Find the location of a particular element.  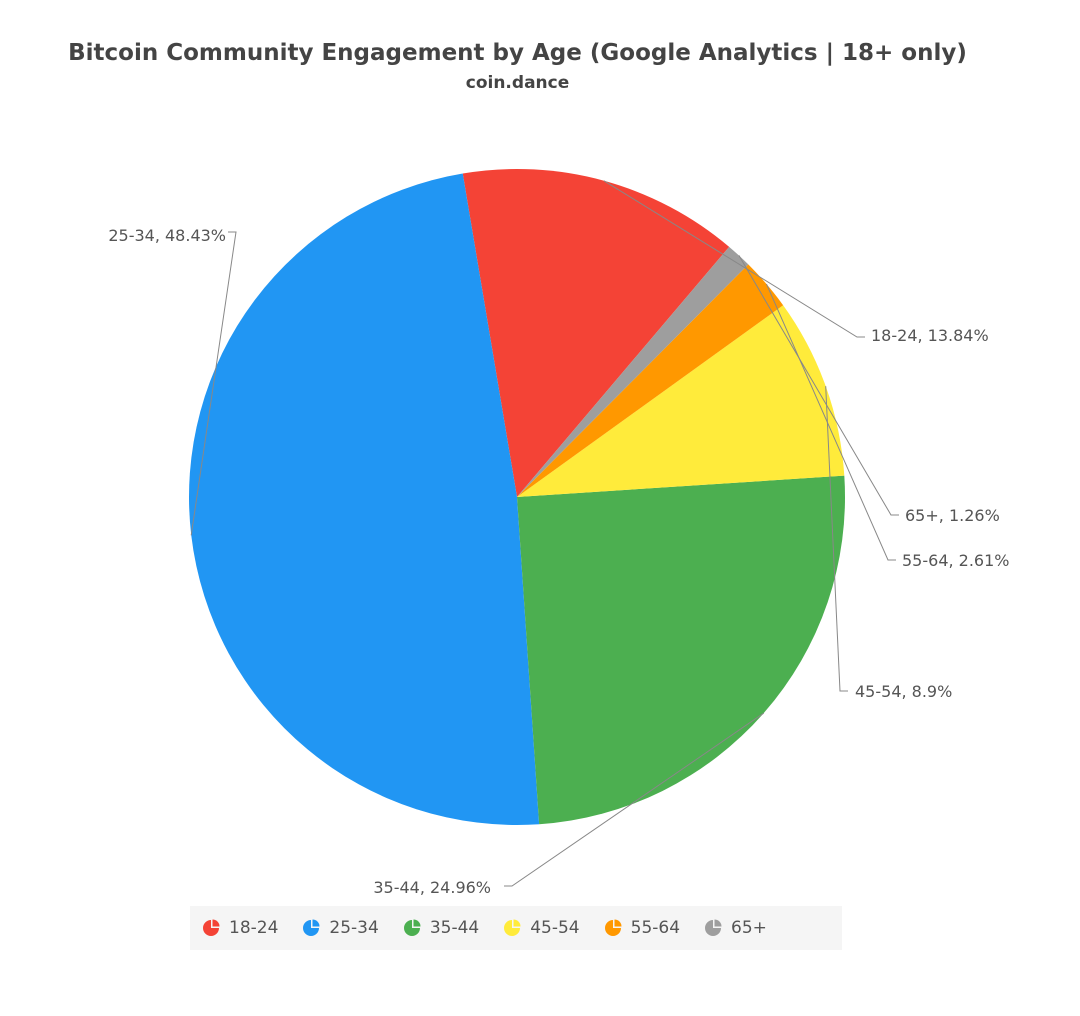

data-label-25-34: 25-34, 48.43% is located at coordinates (167, 235).